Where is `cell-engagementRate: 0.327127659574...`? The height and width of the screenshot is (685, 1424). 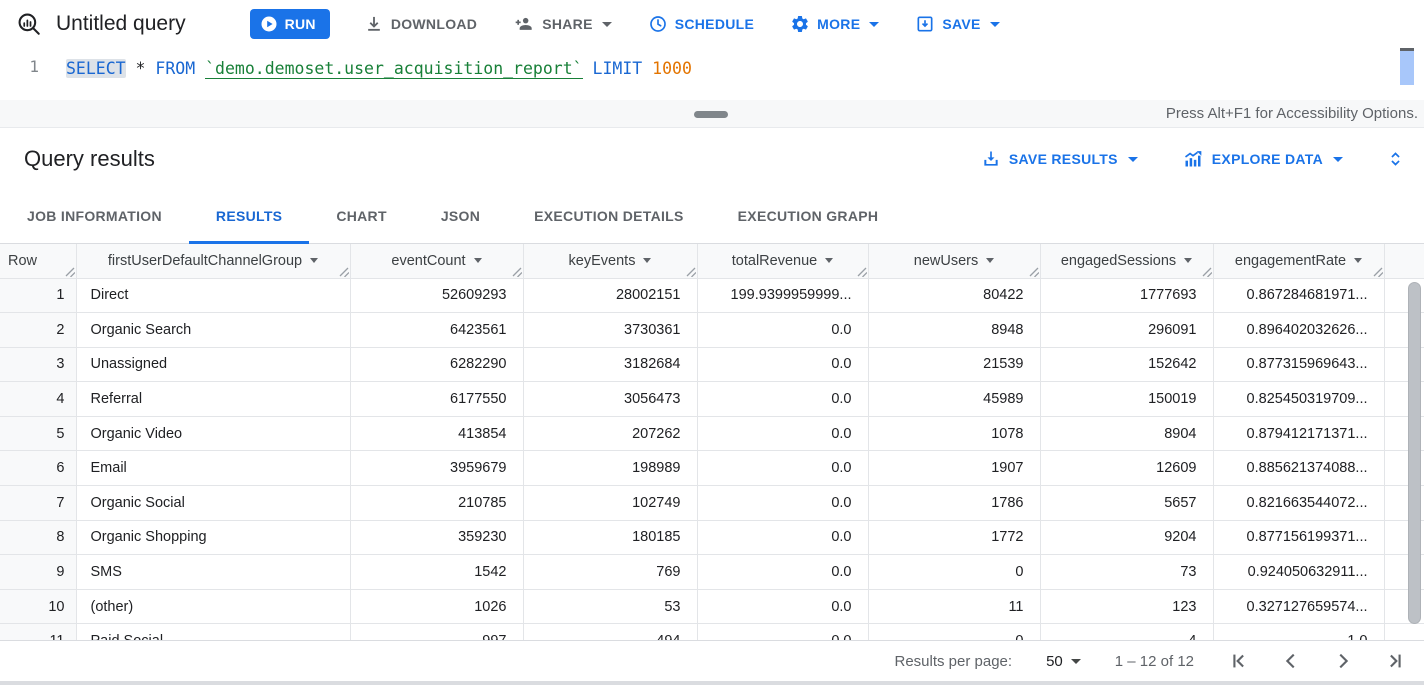
cell-engagementRate: 0.327127659574... is located at coordinates (1299, 607).